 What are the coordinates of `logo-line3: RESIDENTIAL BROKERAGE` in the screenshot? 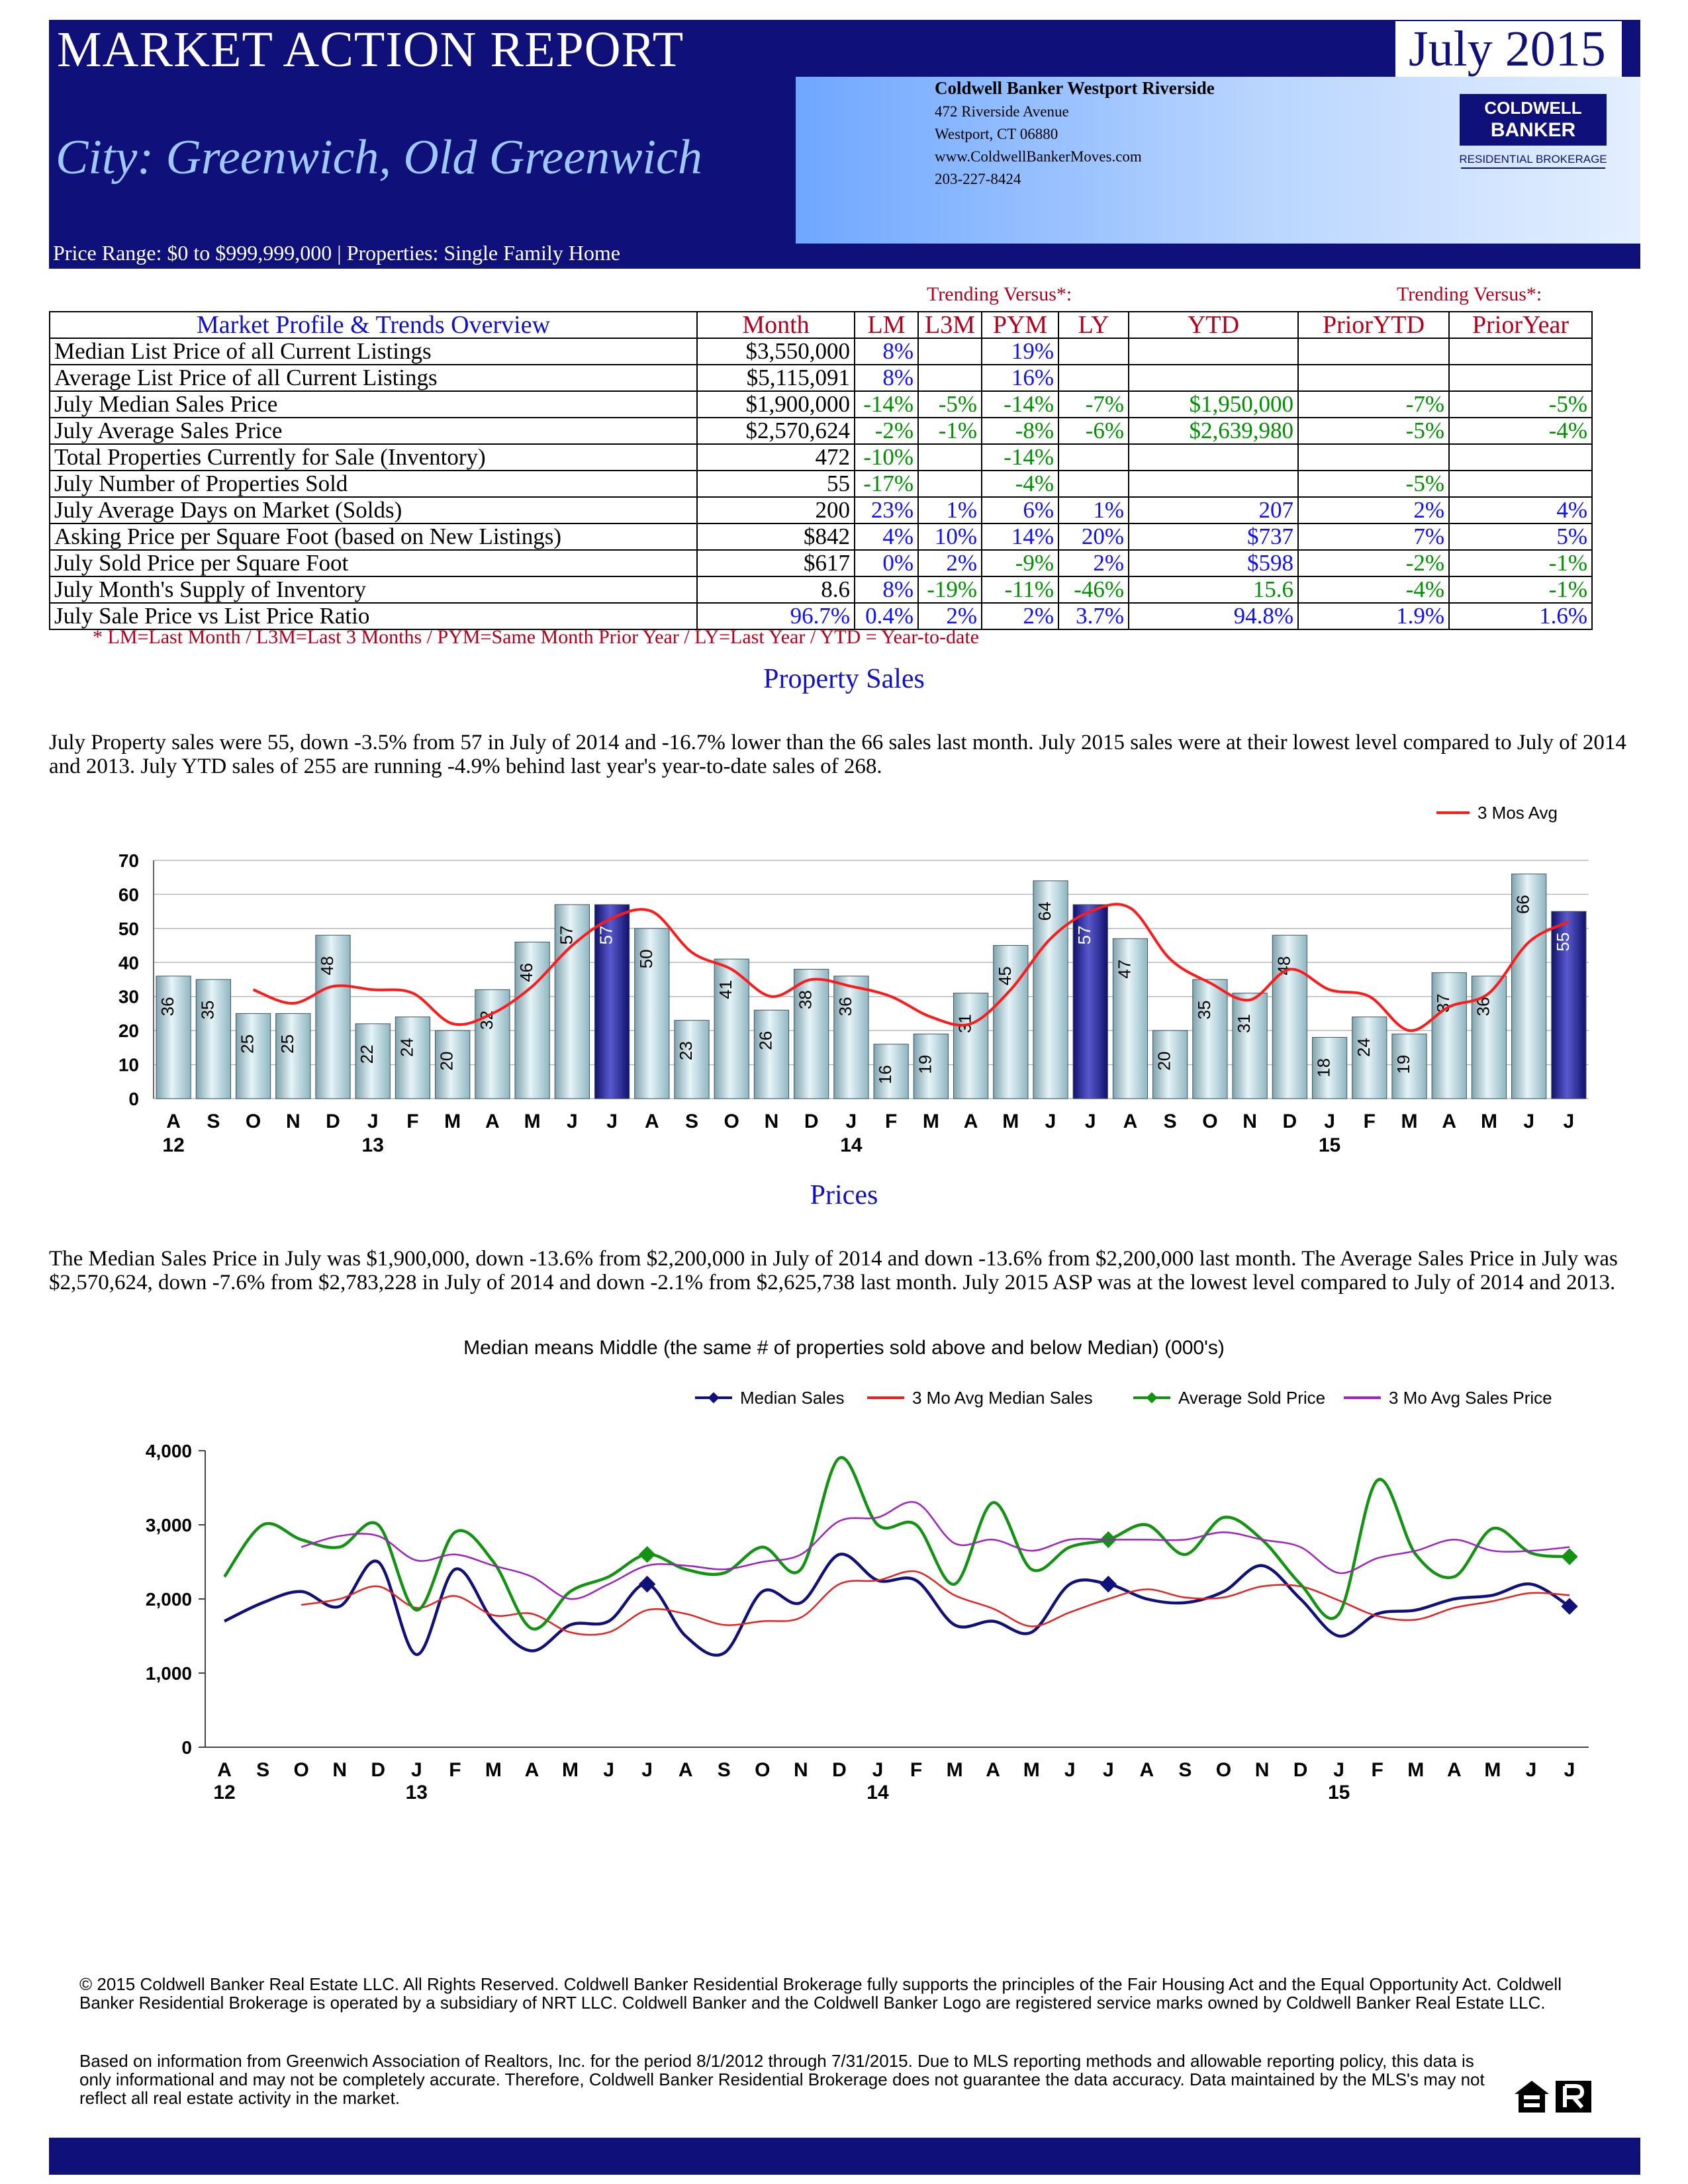 It's located at (1533, 159).